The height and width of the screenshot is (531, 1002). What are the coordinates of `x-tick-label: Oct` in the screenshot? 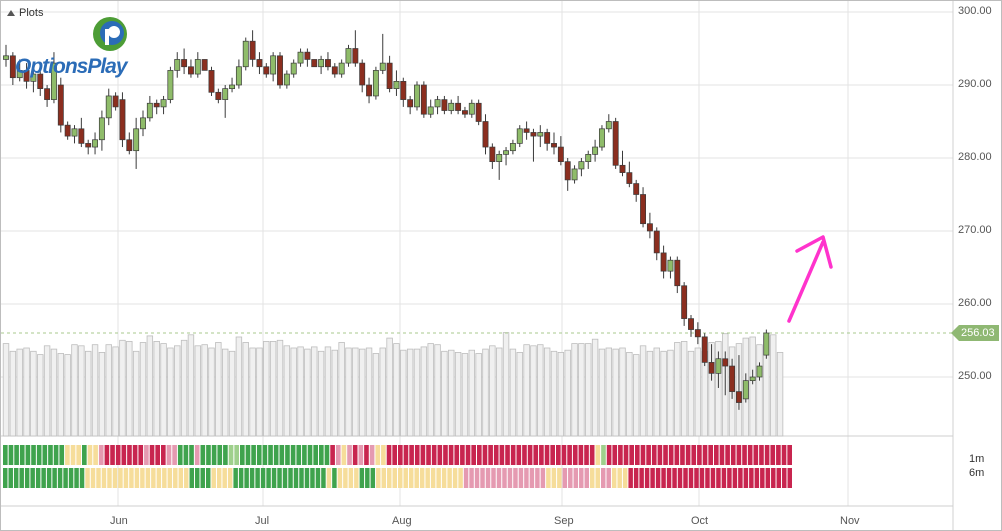 It's located at (700, 521).